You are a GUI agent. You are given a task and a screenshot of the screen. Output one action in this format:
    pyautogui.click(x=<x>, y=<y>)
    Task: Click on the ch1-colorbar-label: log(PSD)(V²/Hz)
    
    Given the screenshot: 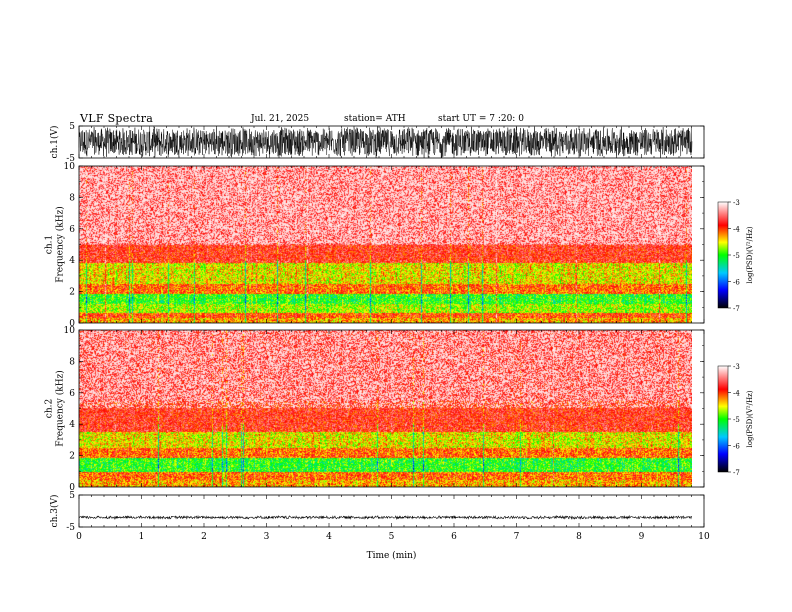 What is the action you would take?
    pyautogui.click(x=750, y=254)
    